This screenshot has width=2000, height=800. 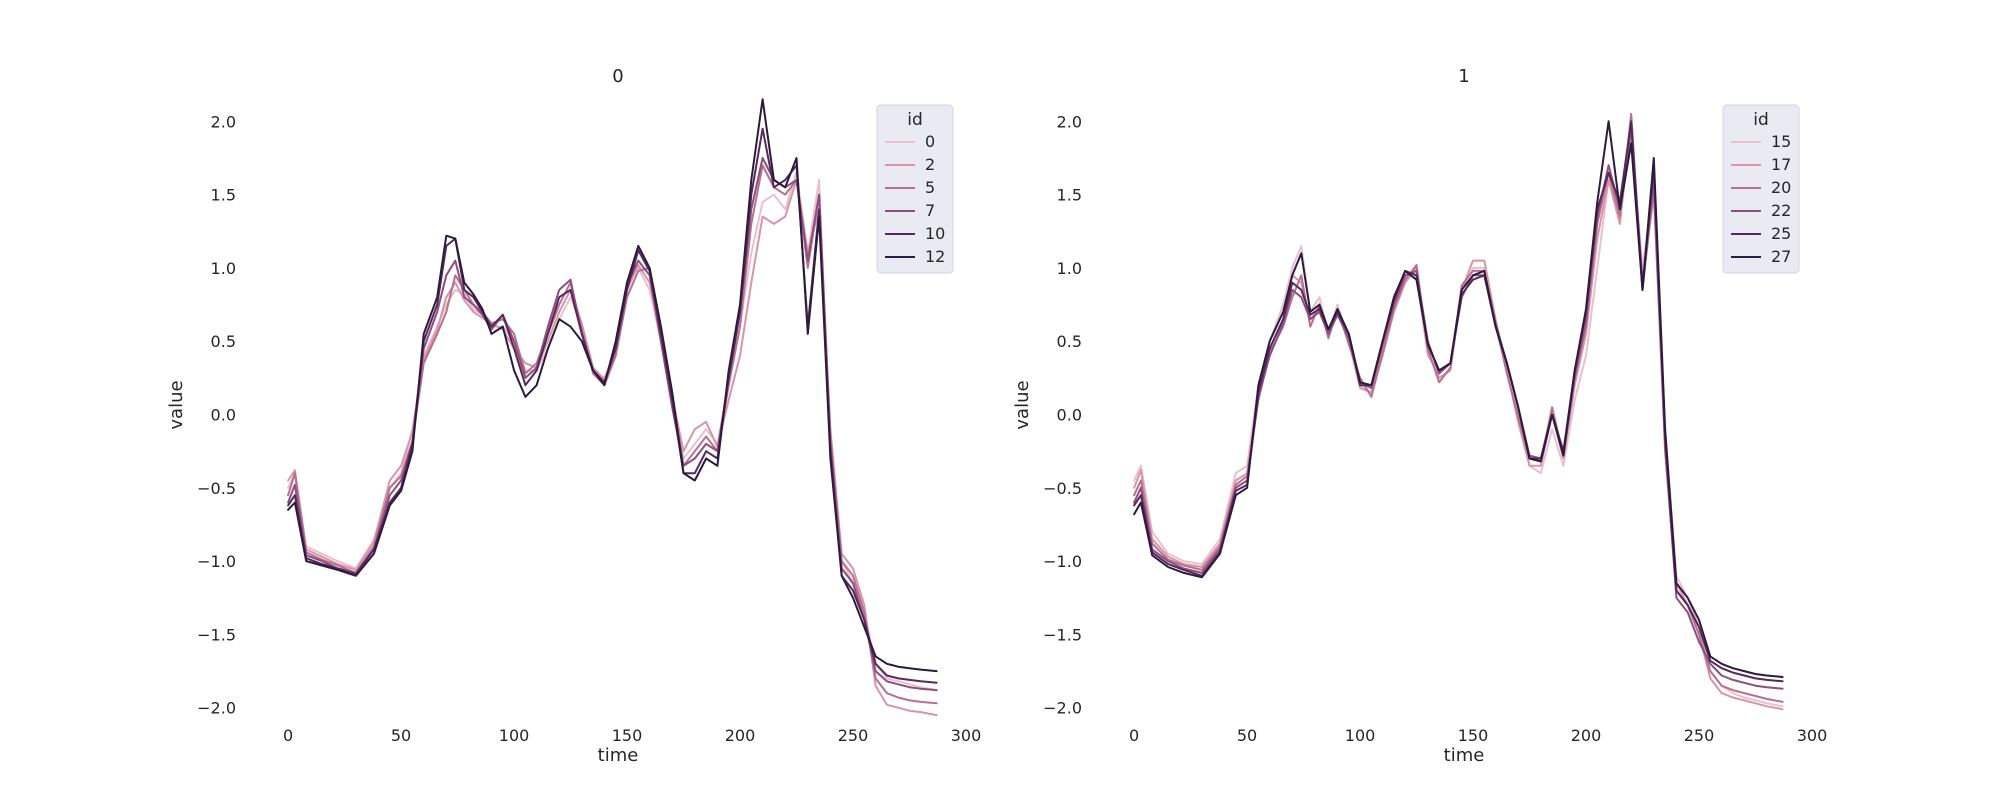 What do you see at coordinates (1781, 210) in the screenshot?
I see `legend-entry: 22` at bounding box center [1781, 210].